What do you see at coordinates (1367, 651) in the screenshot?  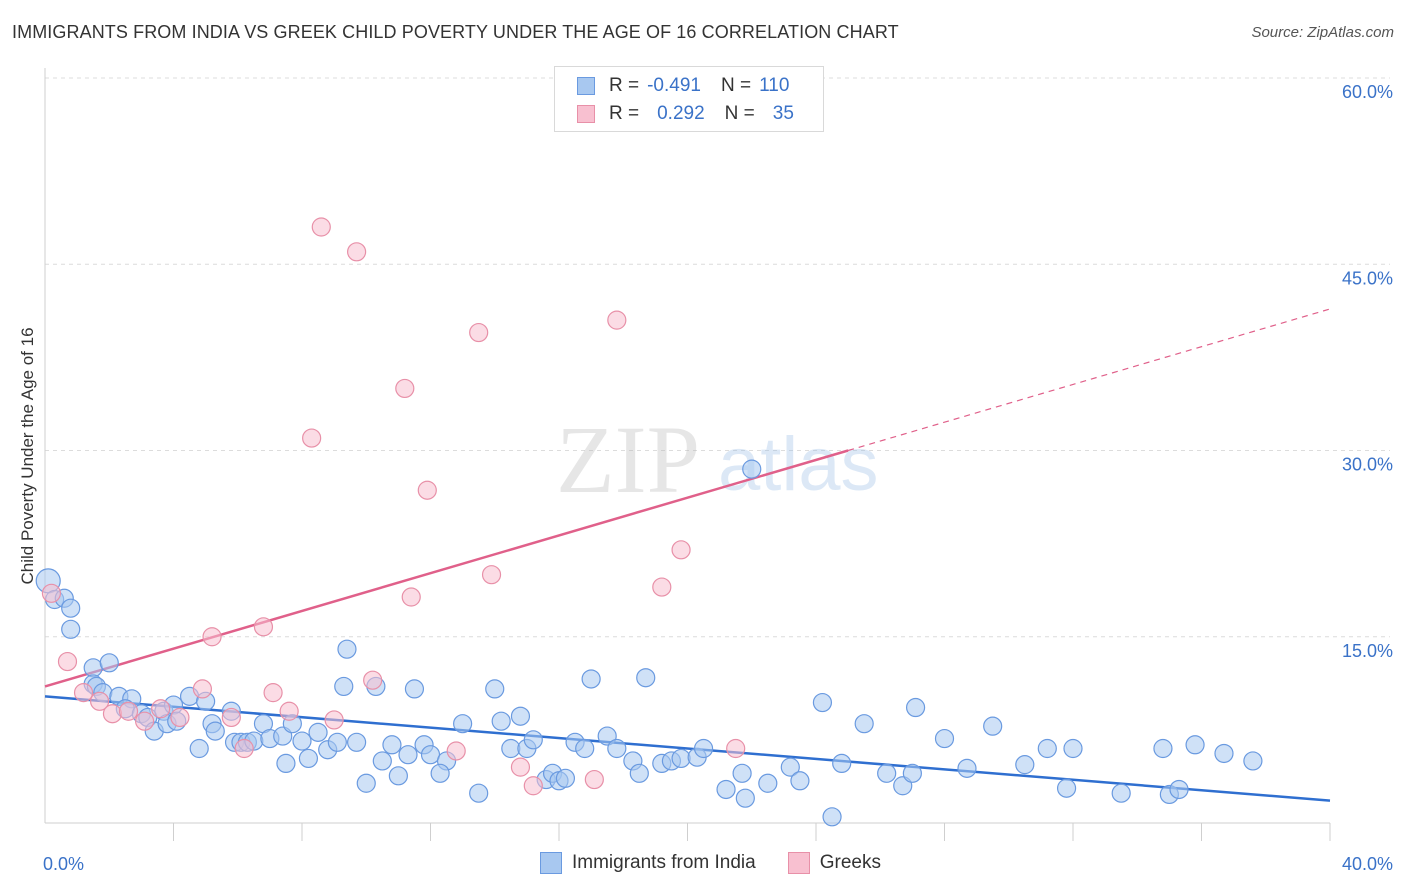 I see `y-tick-label: 15.0%` at bounding box center [1367, 651].